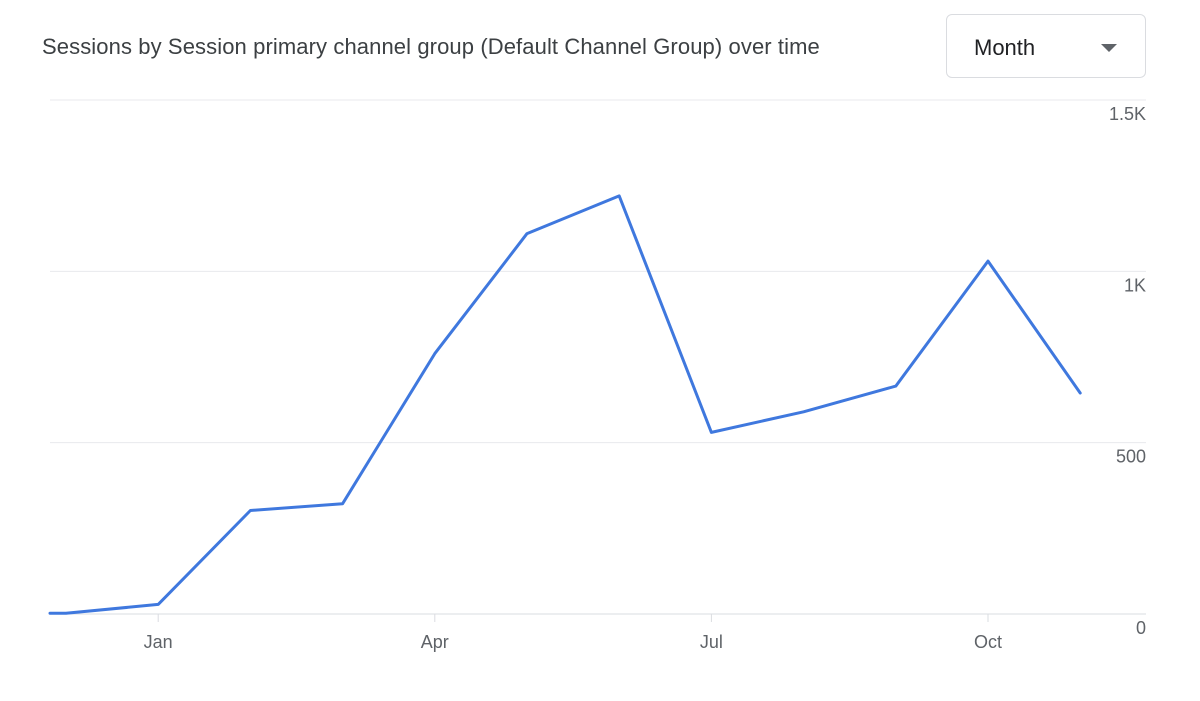  Describe the element at coordinates (988, 642) in the screenshot. I see `x-tick-label: Oct` at that location.